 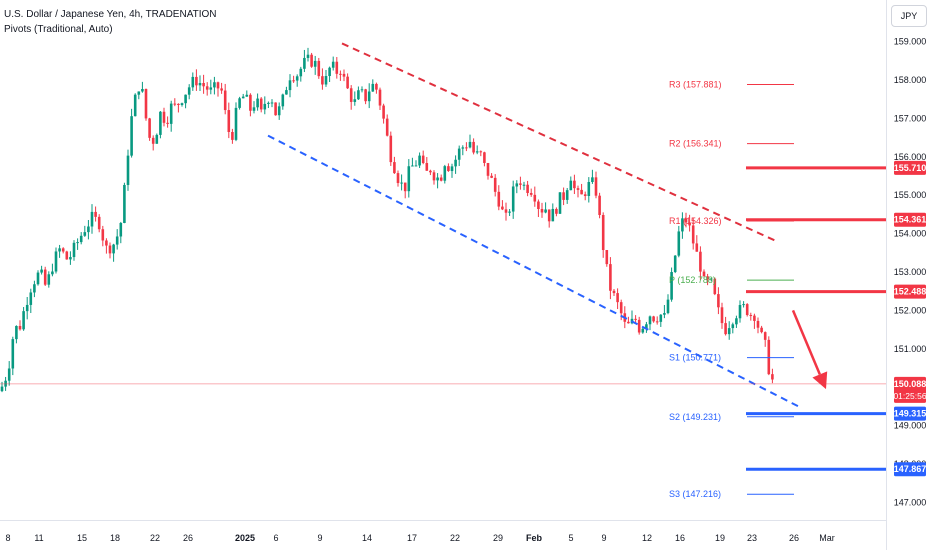 What do you see at coordinates (910, 469) in the screenshot?
I see `level-badge: 147.867` at bounding box center [910, 469].